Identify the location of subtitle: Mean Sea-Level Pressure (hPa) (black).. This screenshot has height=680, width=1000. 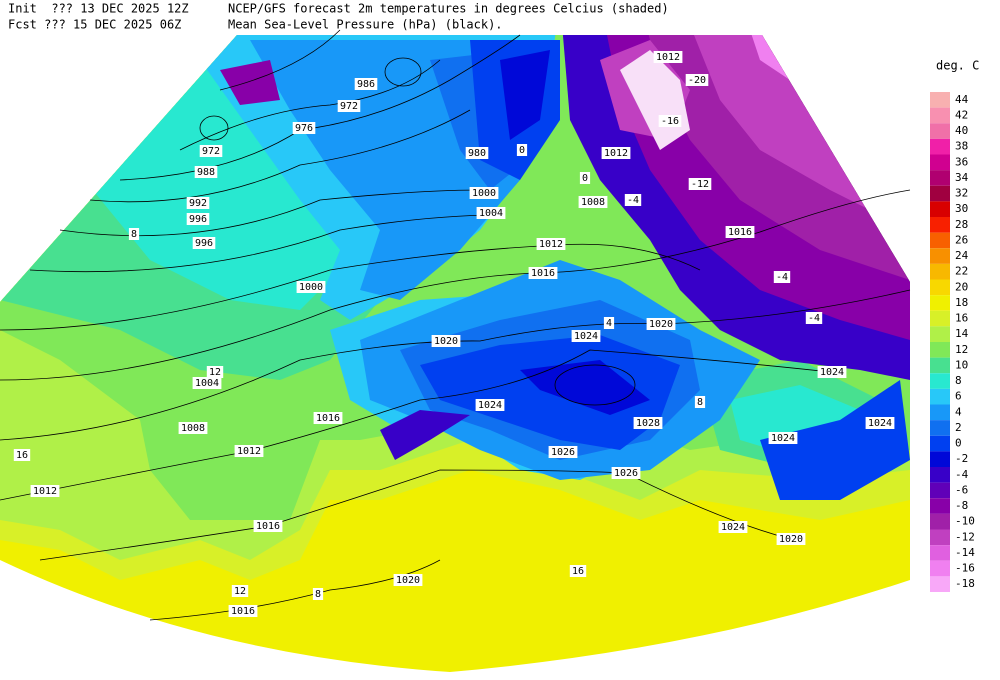
(365, 25).